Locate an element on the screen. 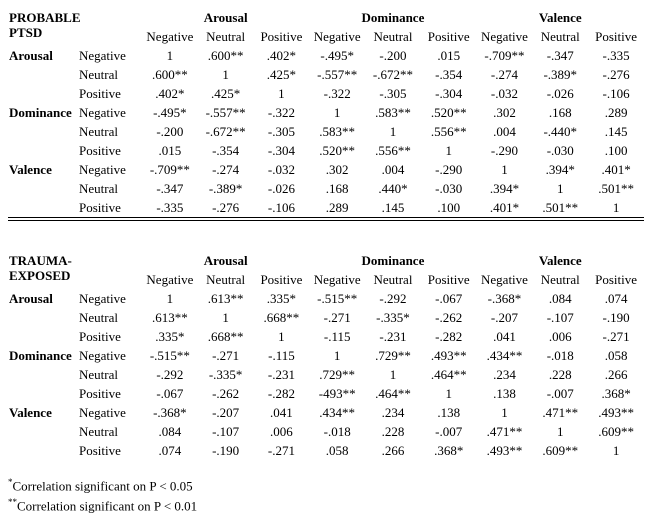  correlation-value: .729** is located at coordinates (337, 374).